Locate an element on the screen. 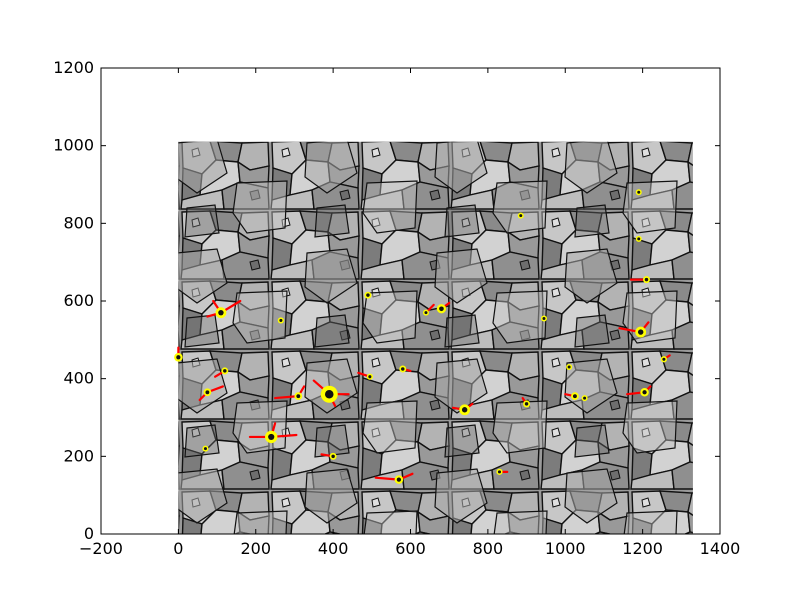 The image size is (800, 600). x-tick-label: 400 is located at coordinates (333, 548).